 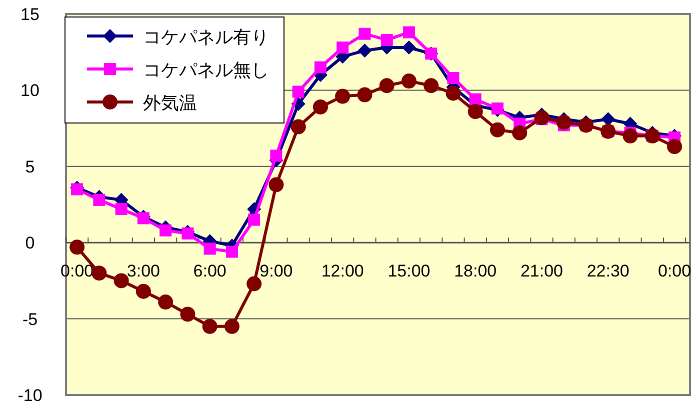 I want to click on x-tick-label: 15:00, so click(x=409, y=271).